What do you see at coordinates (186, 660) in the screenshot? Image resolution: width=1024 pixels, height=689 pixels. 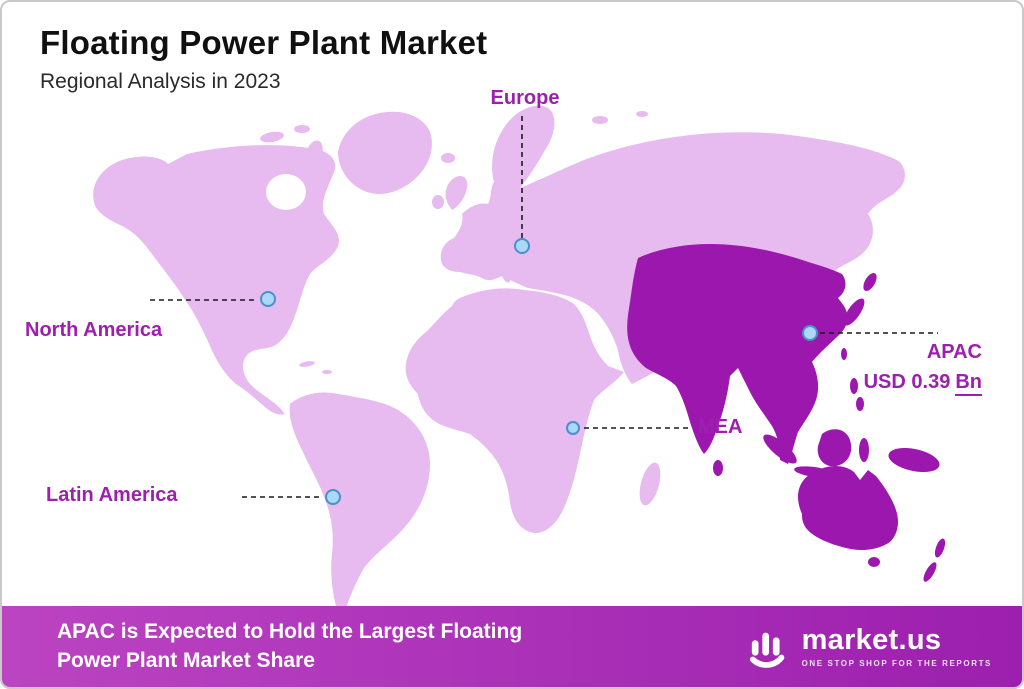 I see `footer-message-line2: Power Plant Market Share` at bounding box center [186, 660].